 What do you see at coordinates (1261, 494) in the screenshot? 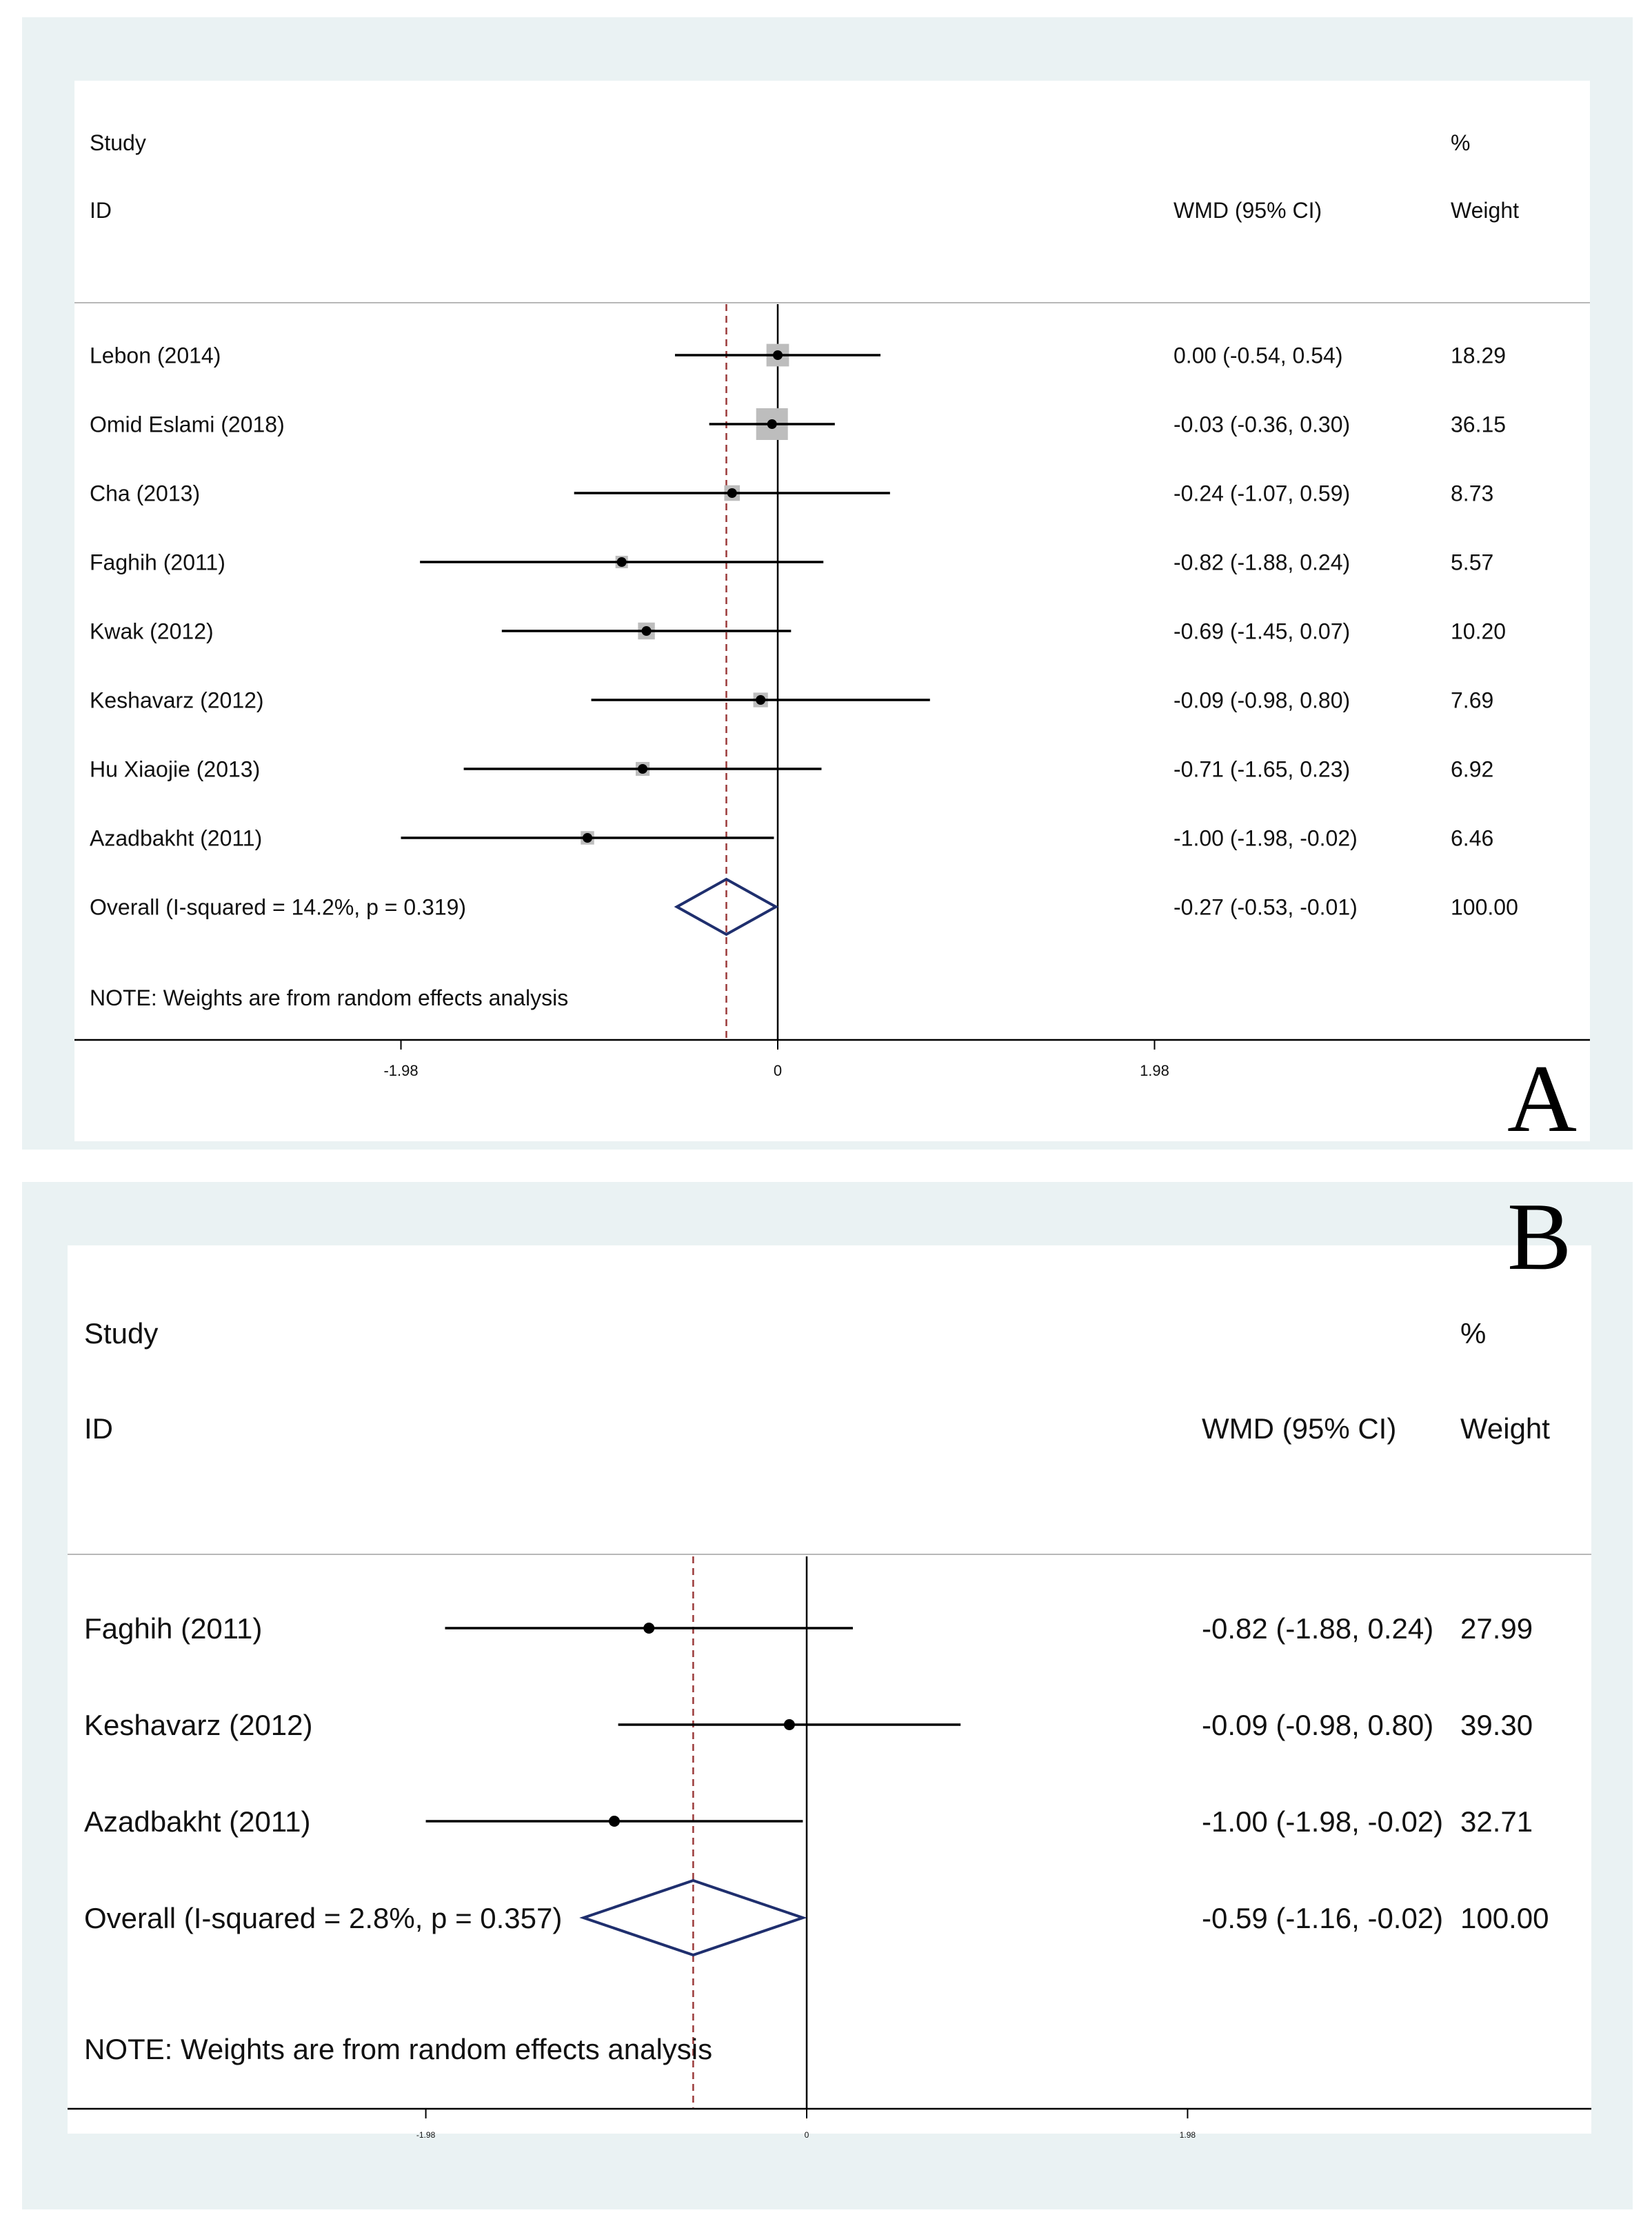
I see `effect-ci: -0.24 (-1.07, 0.59)` at bounding box center [1261, 494].